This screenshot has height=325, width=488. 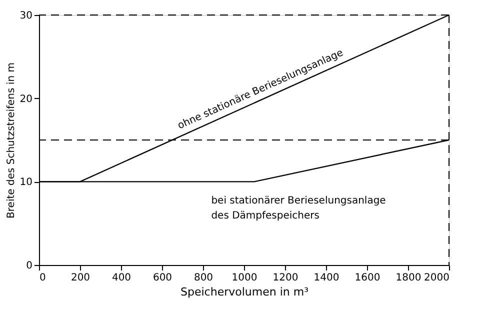 I want to click on y-tick-label: 0, so click(x=29, y=266).